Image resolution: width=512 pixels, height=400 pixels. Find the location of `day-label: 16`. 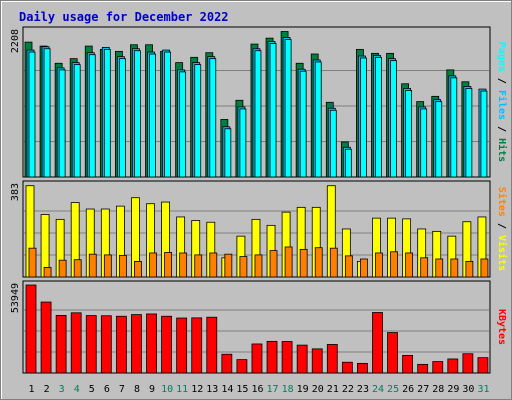

day-label: 16 is located at coordinates (257, 389).